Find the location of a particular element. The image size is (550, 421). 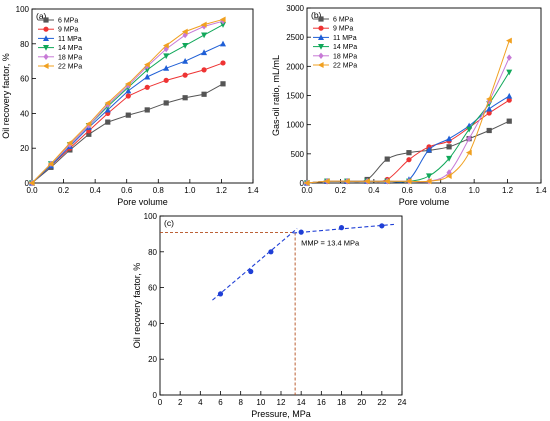

legend-entry: 6 MPa is located at coordinates (58, 21).